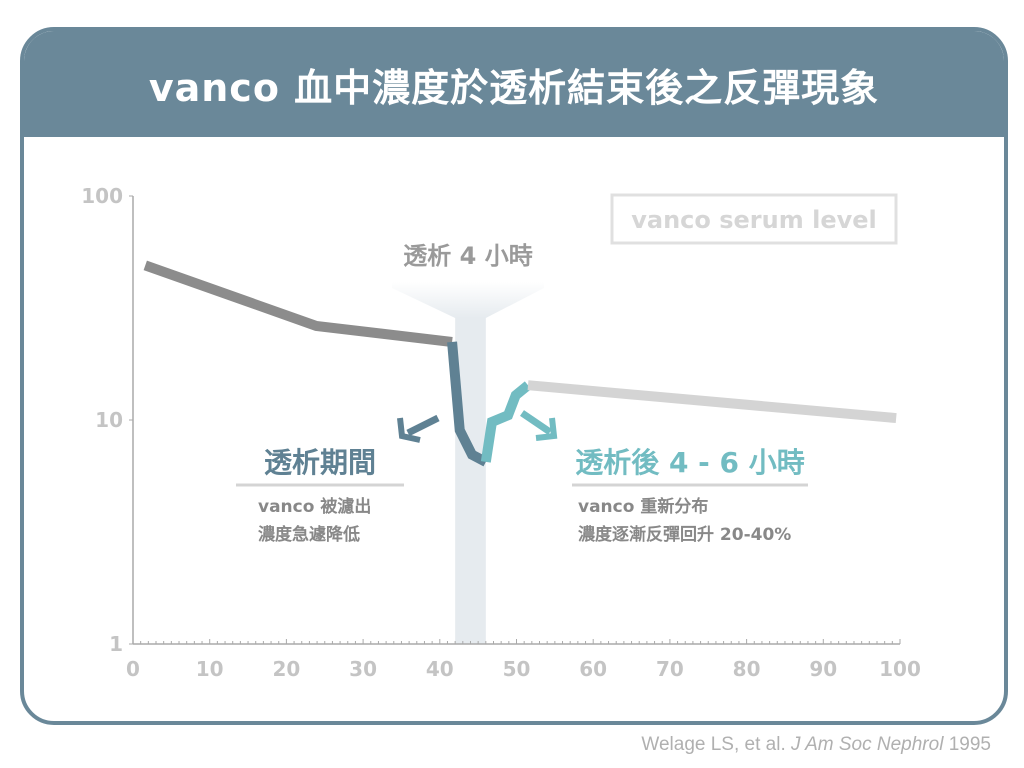 The image size is (1024, 768). What do you see at coordinates (690, 462) in the screenshot?
I see `annotation-rebound-title: 透析後 4 - 6 小時` at bounding box center [690, 462].